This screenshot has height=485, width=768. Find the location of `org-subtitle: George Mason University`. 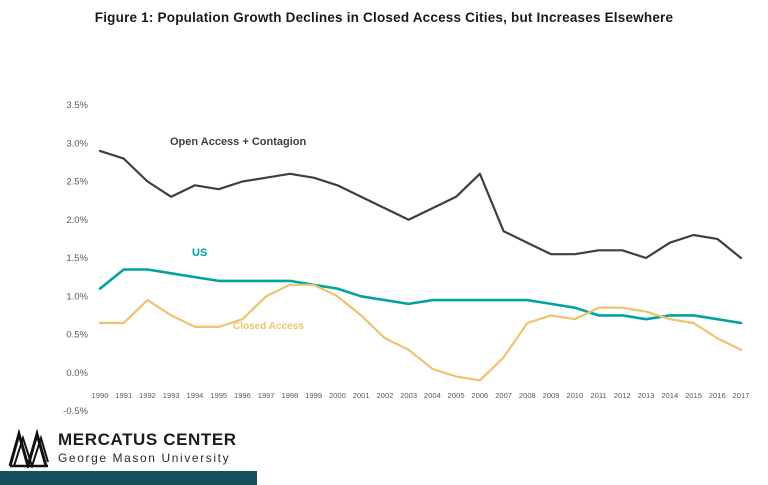

org-subtitle: George Mason University is located at coordinates (144, 458).